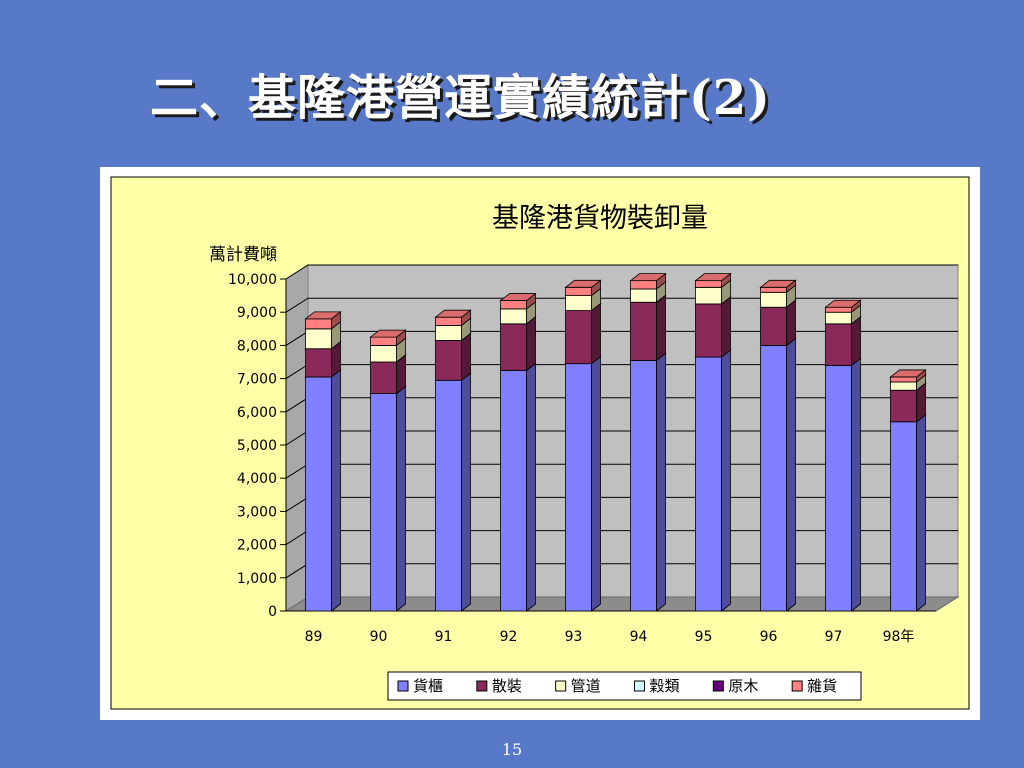  I want to click on y-tick-label: 4,000, so click(257, 479).